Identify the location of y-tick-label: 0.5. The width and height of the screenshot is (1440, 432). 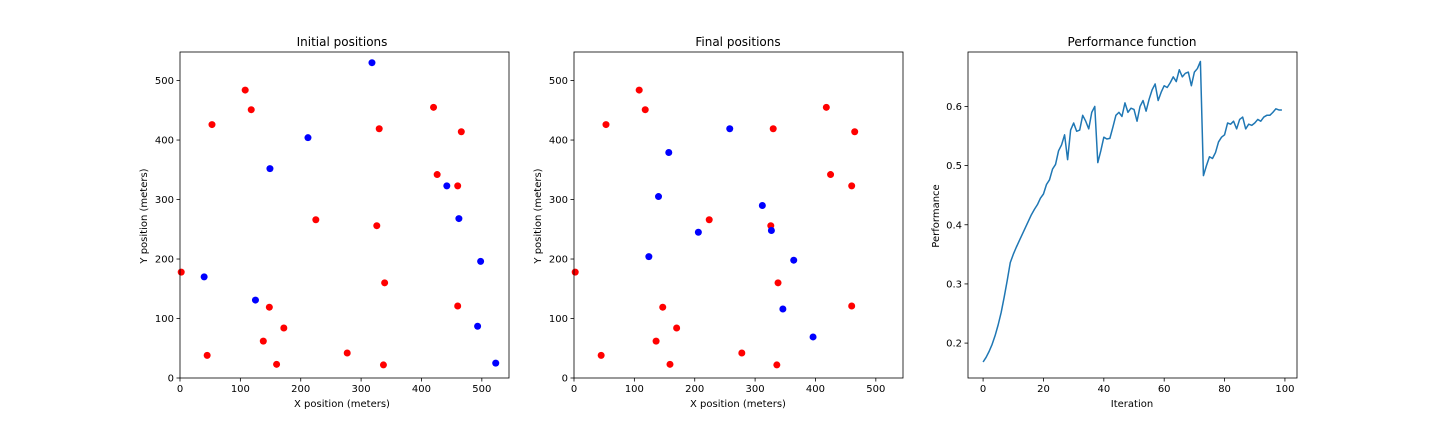
(954, 166).